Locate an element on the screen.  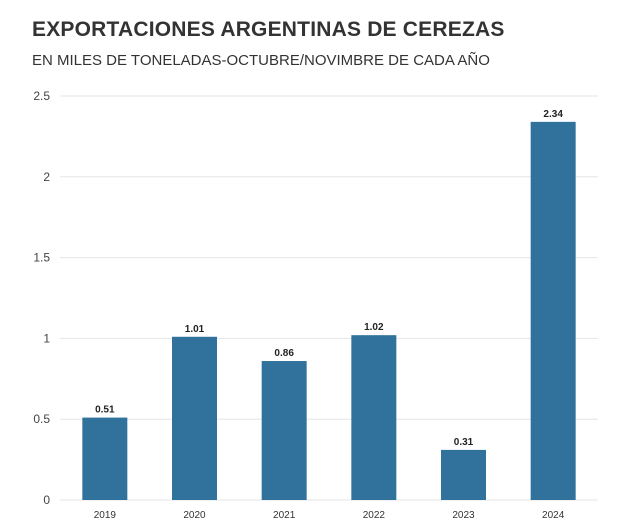
bar-2021 is located at coordinates (284, 430).